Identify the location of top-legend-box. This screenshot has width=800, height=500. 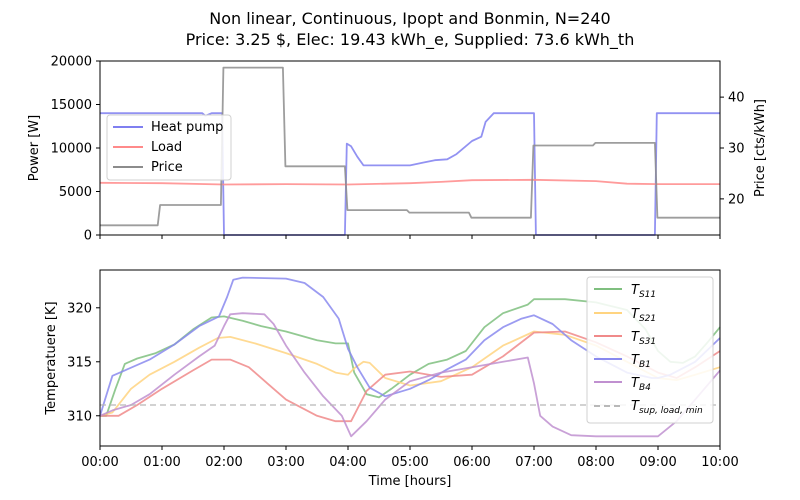
(169, 147).